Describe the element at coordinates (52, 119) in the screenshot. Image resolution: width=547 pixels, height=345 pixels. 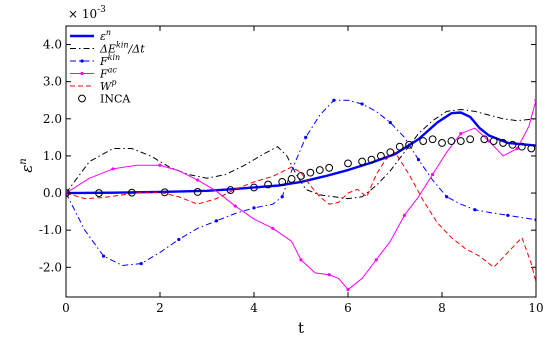
I see `y-tick-label: 2.0` at that location.